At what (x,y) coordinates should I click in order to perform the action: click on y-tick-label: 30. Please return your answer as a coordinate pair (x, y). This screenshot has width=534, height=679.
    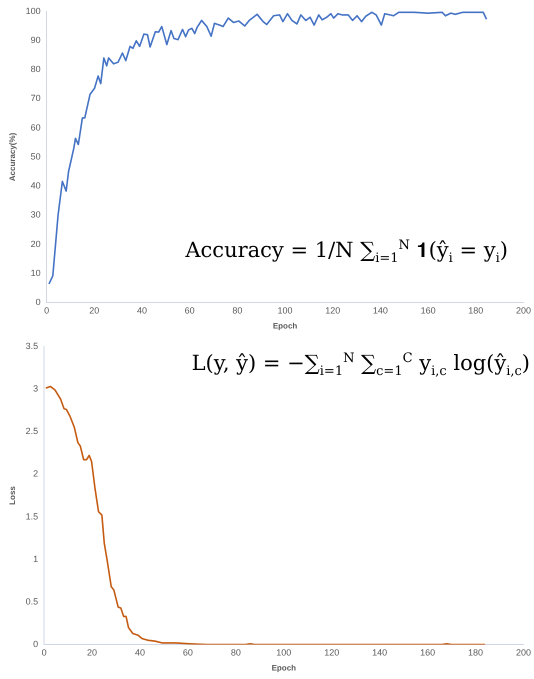
    Looking at the image, I should click on (35, 215).